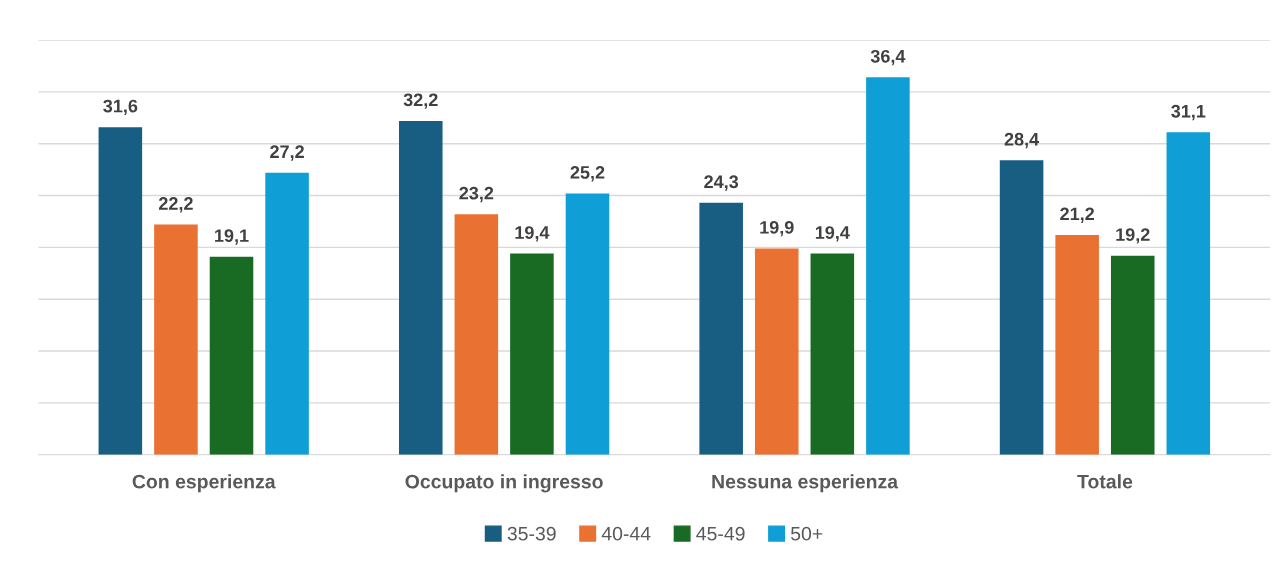 Image resolution: width=1283 pixels, height=572 pixels. What do you see at coordinates (806, 533) in the screenshot?
I see `legend-label: 50+` at bounding box center [806, 533].